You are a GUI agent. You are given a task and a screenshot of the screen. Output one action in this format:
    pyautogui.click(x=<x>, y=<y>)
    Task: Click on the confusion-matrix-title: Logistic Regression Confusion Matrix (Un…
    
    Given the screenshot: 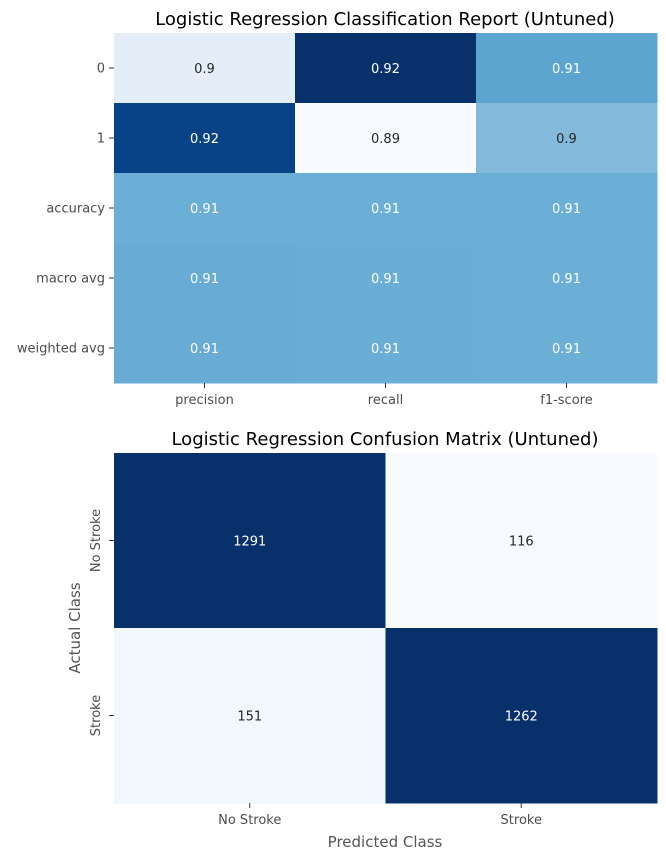 What is the action you would take?
    pyautogui.click(x=384, y=439)
    